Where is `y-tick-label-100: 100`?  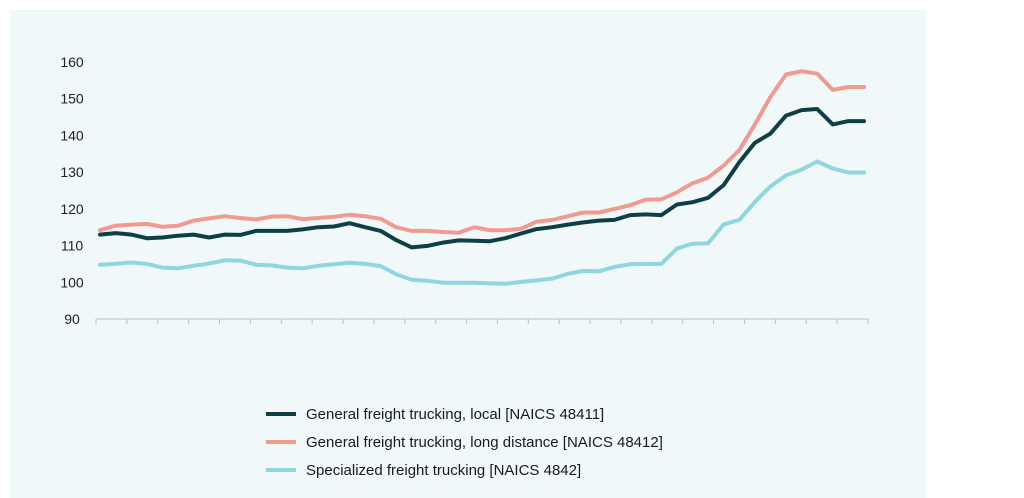 y-tick-label-100: 100 is located at coordinates (72, 282).